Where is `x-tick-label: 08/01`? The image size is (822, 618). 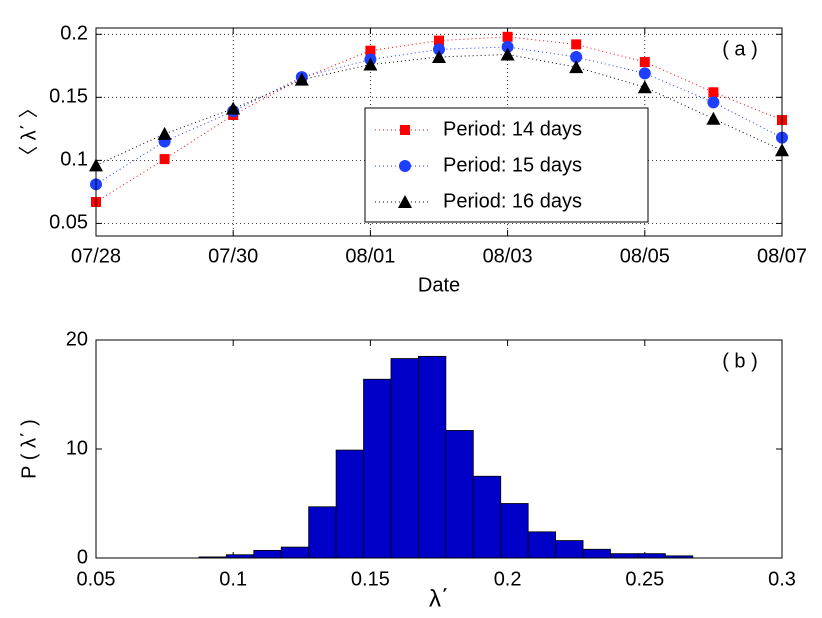
x-tick-label: 08/01 is located at coordinates (370, 256).